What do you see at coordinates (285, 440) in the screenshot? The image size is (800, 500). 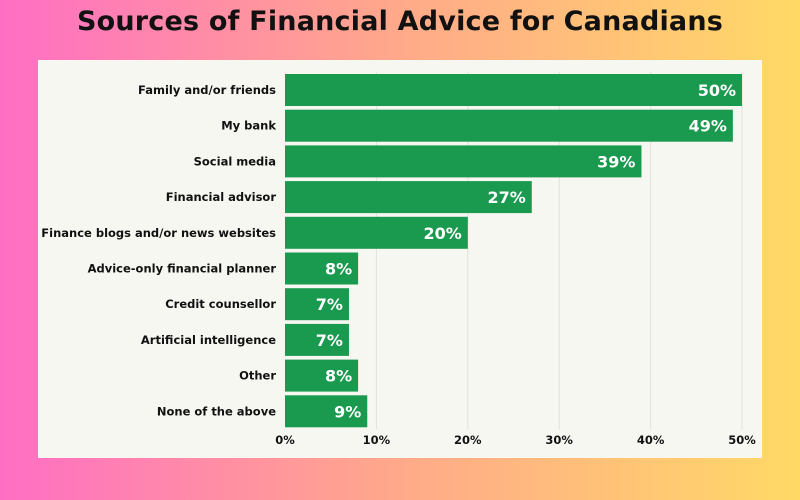 I see `x-tick-label: 0%` at bounding box center [285, 440].